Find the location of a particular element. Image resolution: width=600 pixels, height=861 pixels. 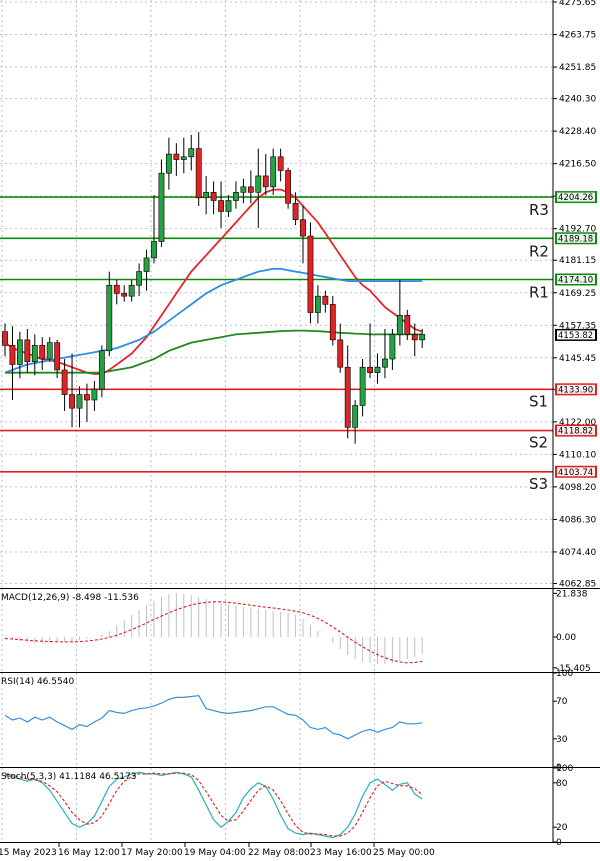

price-tick-label: 4181.15 is located at coordinates (577, 261).